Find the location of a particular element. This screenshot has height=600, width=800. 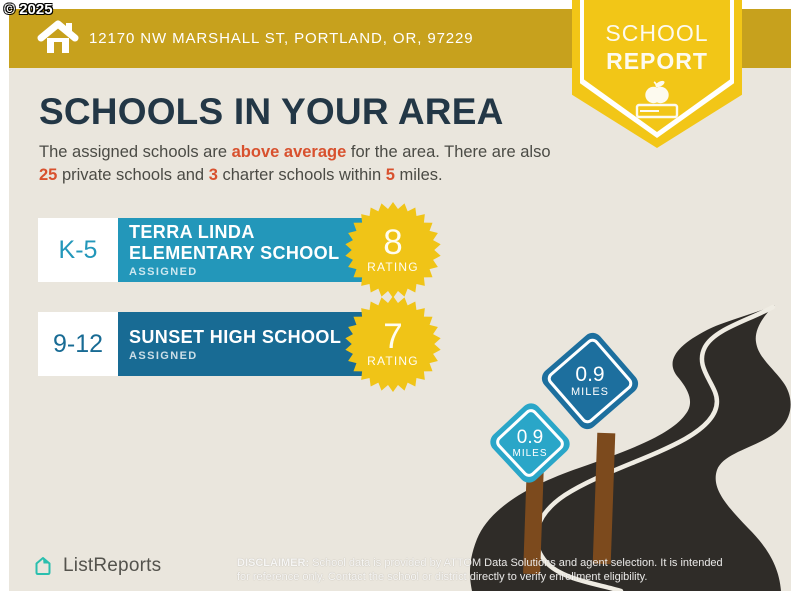

badge-title-line1: SCHOOL is located at coordinates (657, 33).